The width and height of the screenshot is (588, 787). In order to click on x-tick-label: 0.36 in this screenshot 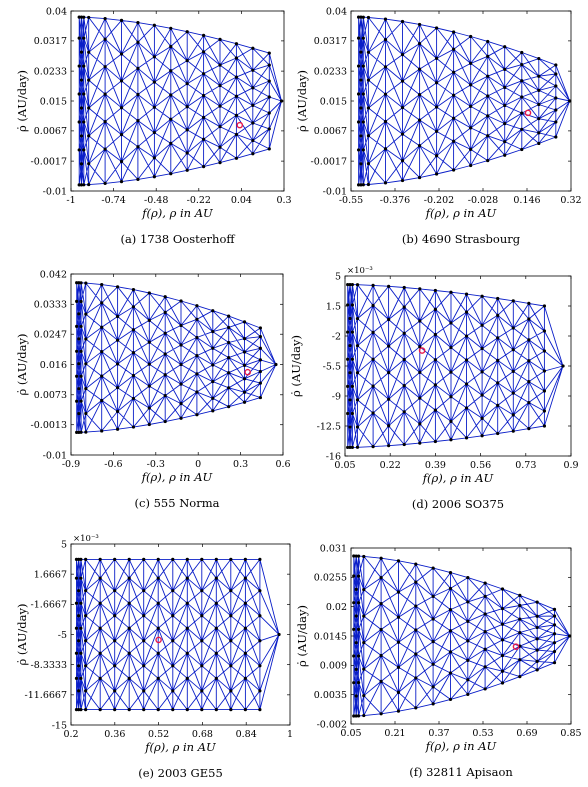, I will do `click(114, 734)`.